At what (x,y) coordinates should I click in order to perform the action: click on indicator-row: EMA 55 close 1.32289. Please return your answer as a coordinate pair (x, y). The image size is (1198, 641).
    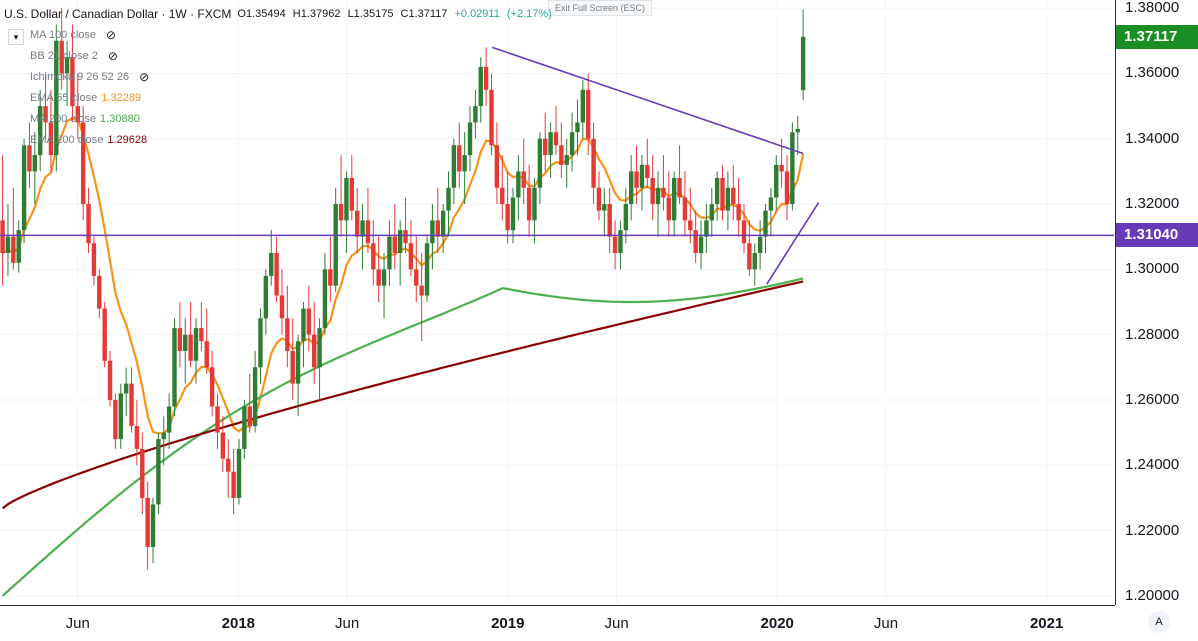
    Looking at the image, I should click on (293, 98).